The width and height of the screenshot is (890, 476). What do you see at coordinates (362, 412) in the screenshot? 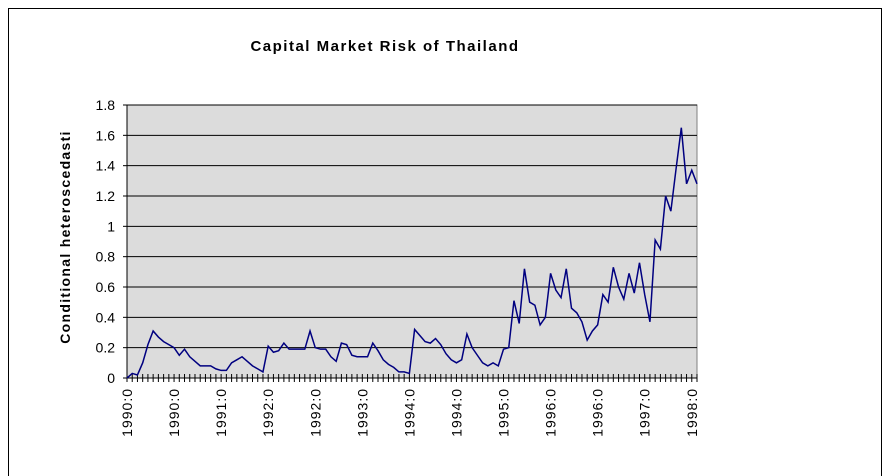
I see `x-tick-label: 1993:0` at bounding box center [362, 412].